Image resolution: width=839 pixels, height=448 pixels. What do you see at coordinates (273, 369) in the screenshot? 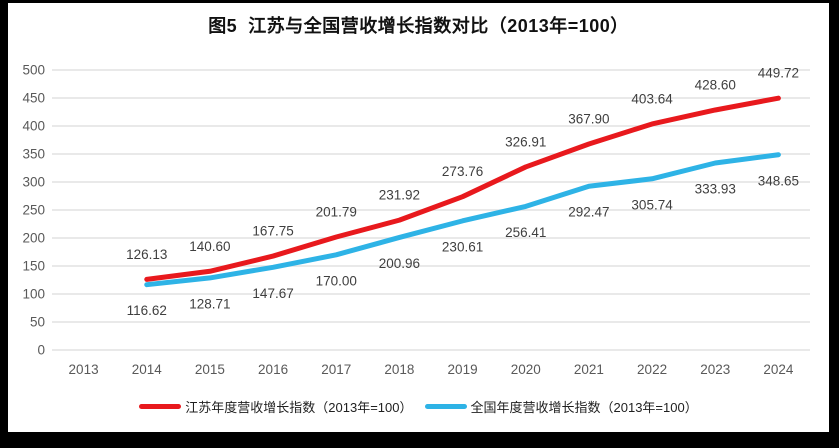
I see `x-axis-tick-label: 2016` at bounding box center [273, 369].